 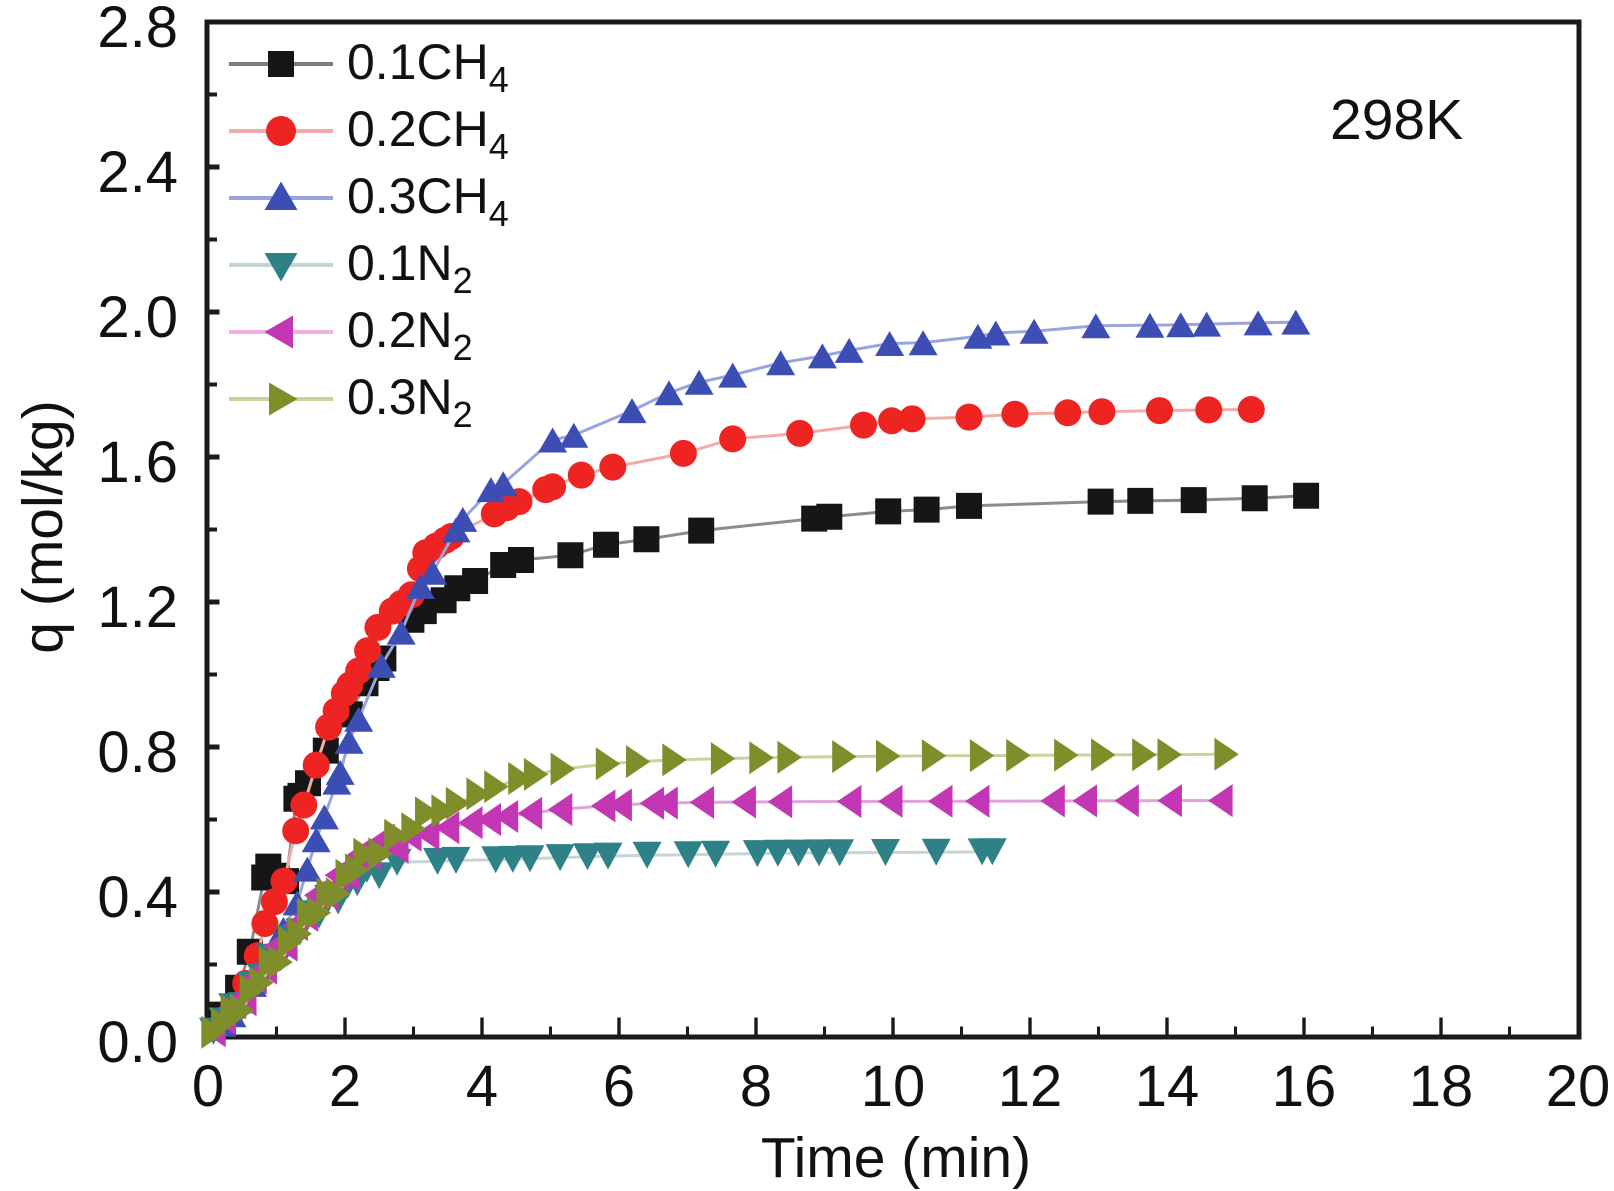 I want to click on svg-text: 0.1N2, so click(x=410, y=268).